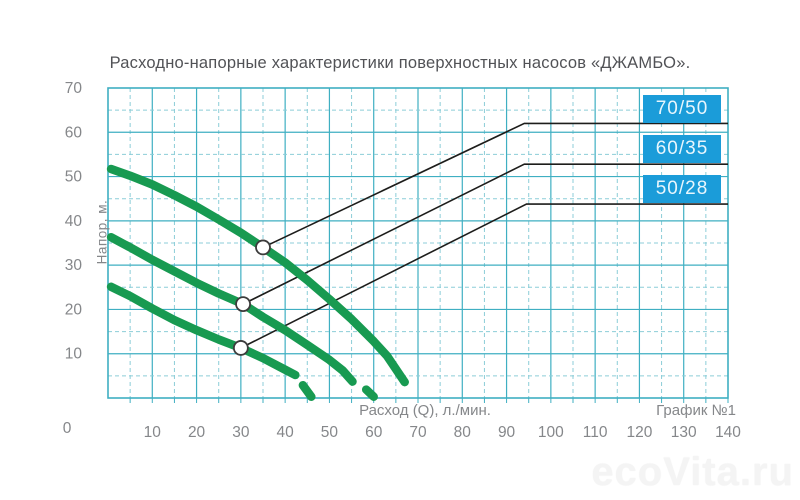 This screenshot has width=800, height=500. I want to click on svg-text: 120, so click(639, 432).